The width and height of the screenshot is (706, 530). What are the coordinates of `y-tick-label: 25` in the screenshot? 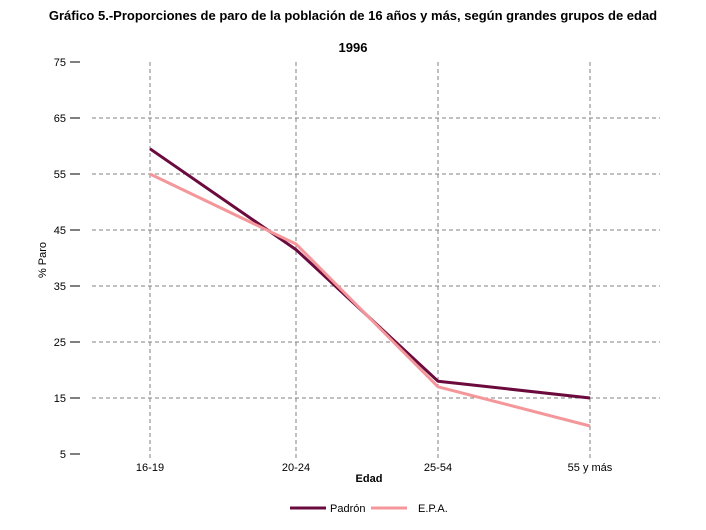 It's located at (60, 343).